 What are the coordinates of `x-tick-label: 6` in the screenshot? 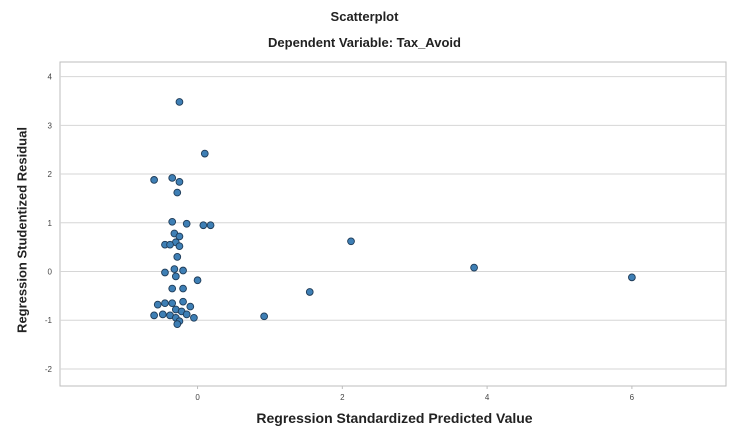 It's located at (632, 397).